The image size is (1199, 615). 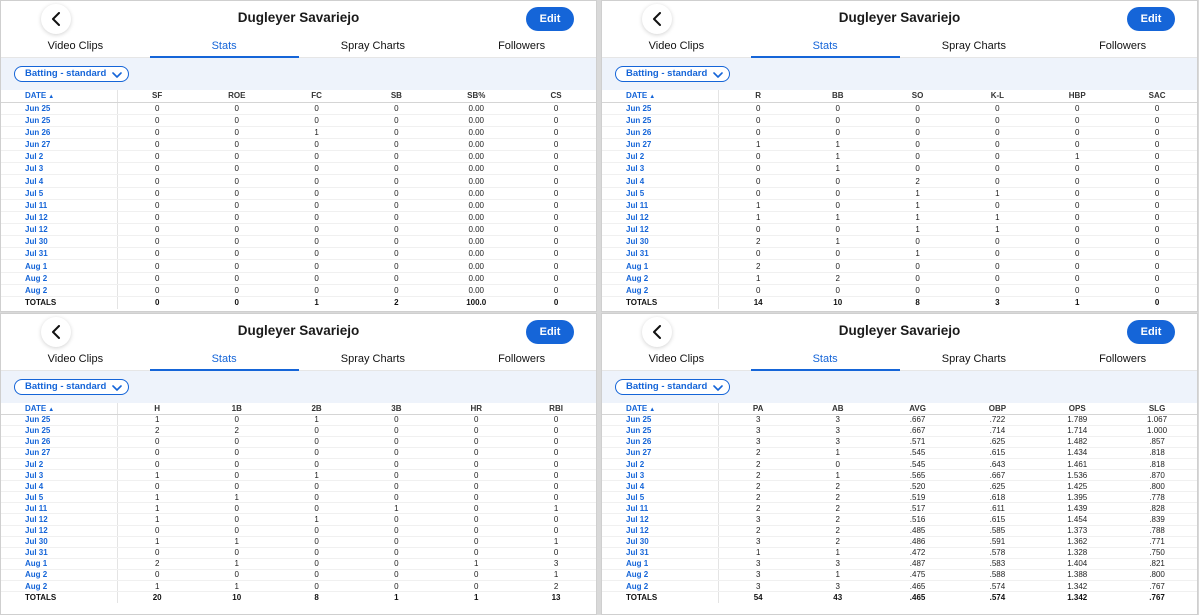 I want to click on column-header: SLG, so click(x=1157, y=409).